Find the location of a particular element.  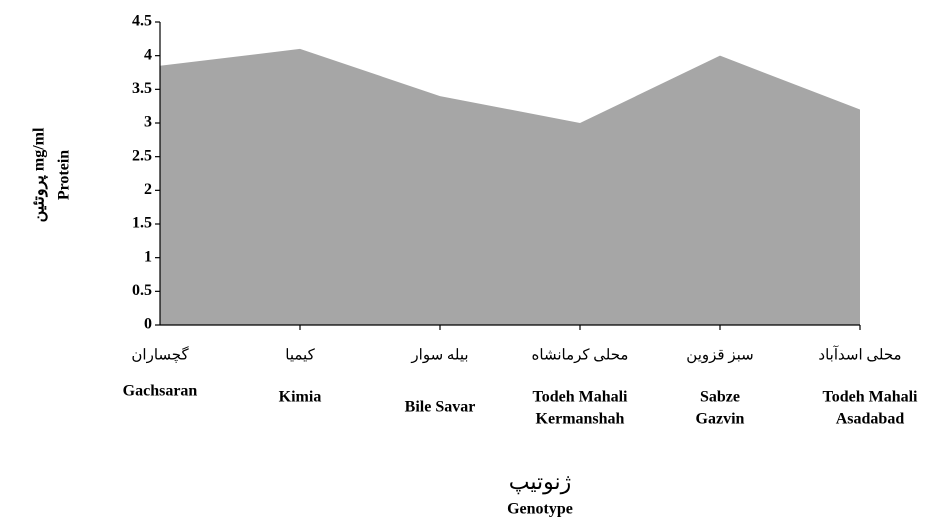

y-axis-label: پروتئین mg/ml is located at coordinates (40, 174).